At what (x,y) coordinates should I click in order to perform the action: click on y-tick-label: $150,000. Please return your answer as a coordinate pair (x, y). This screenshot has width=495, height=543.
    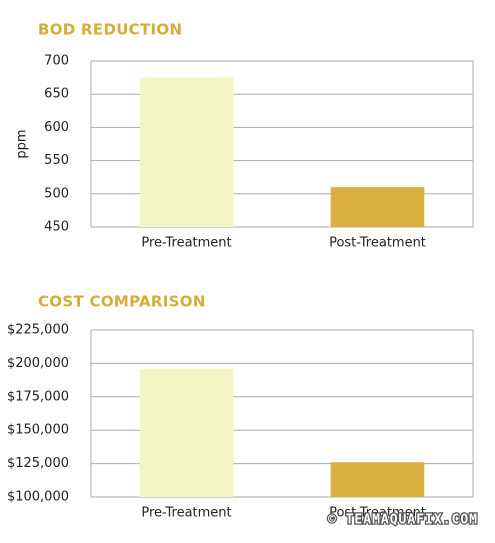
    Looking at the image, I should click on (38, 430).